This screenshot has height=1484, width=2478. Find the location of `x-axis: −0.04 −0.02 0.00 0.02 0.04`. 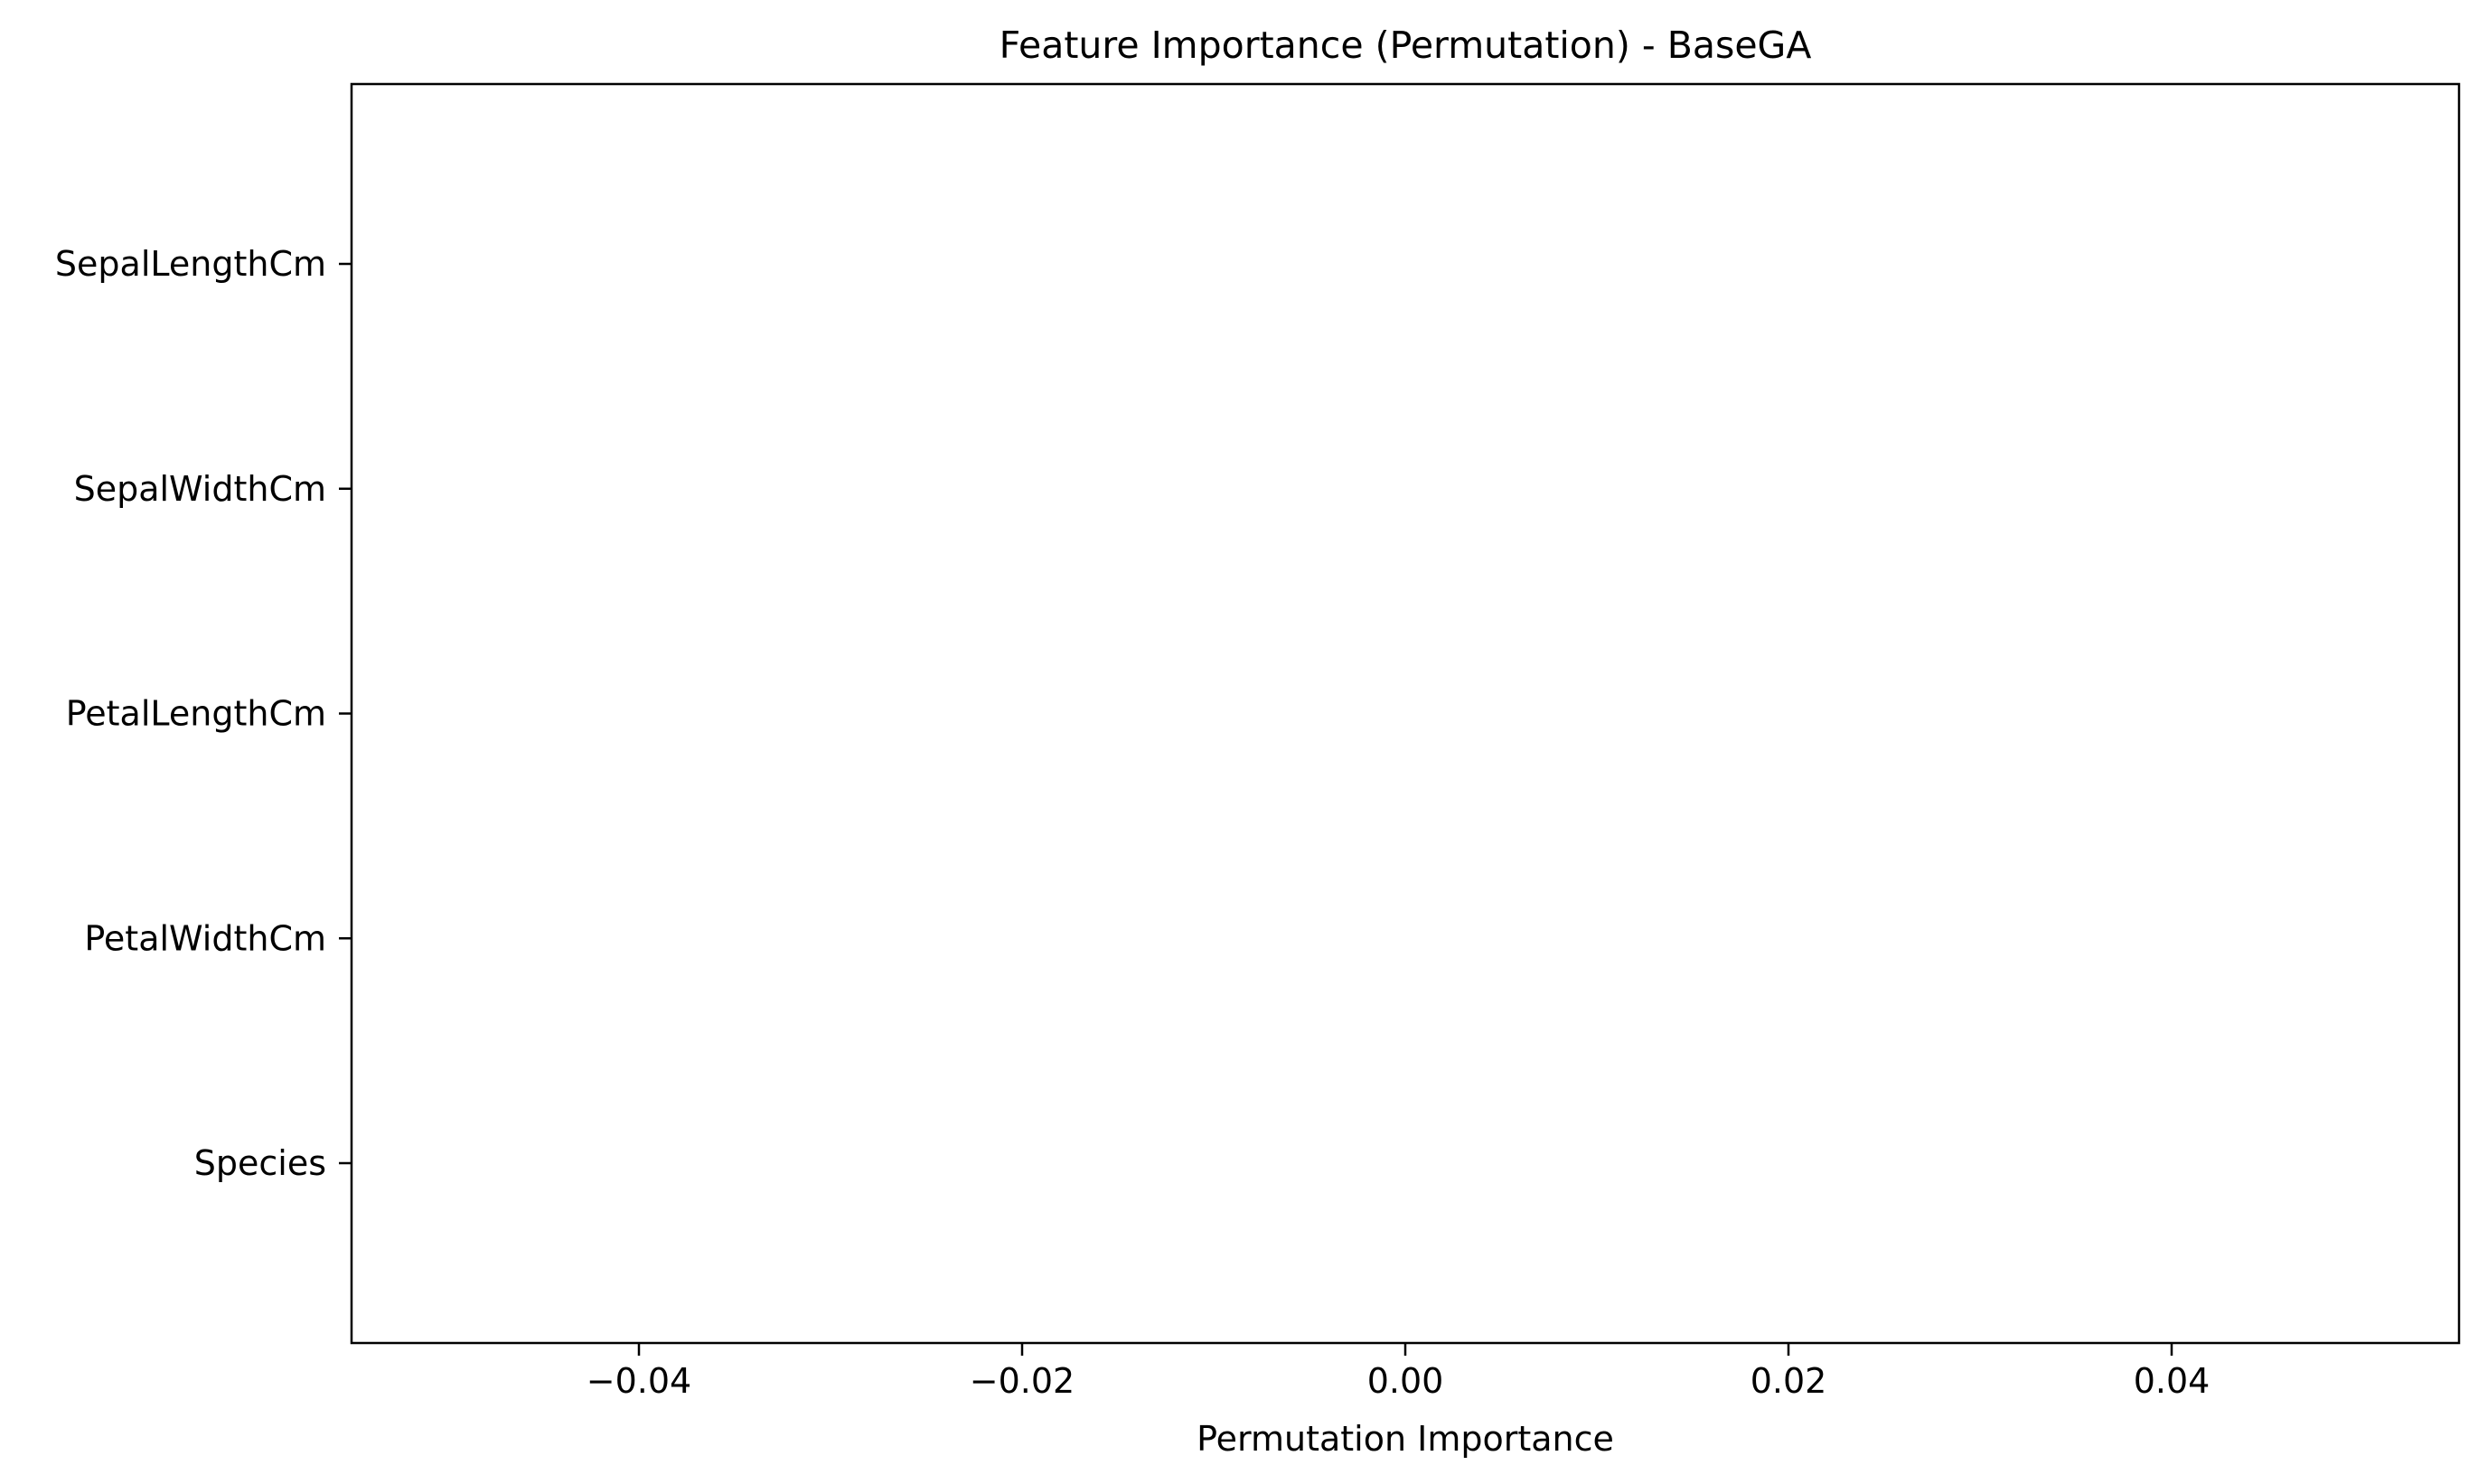

x-axis: −0.04 −0.02 0.00 0.02 0.04 is located at coordinates (1398, 1372).